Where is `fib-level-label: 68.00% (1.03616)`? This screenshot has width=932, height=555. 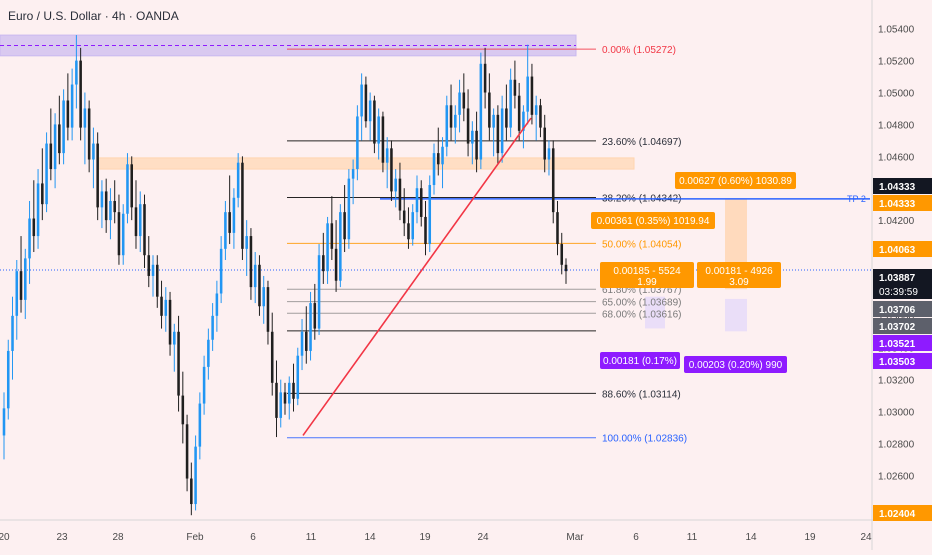 fib-level-label: 68.00% (1.03616) is located at coordinates (642, 314).